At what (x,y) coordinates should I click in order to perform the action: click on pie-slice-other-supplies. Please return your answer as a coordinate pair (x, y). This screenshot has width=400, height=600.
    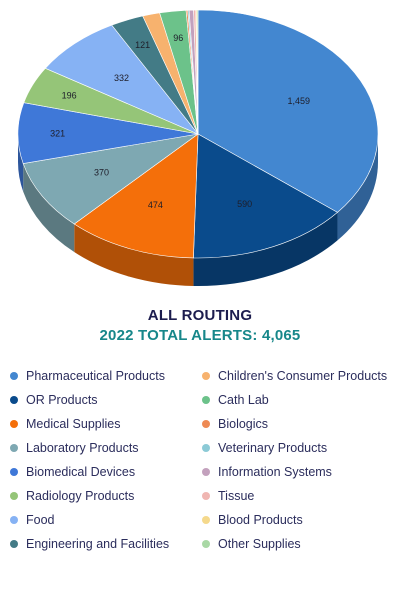
    Looking at the image, I should click on (197, 72).